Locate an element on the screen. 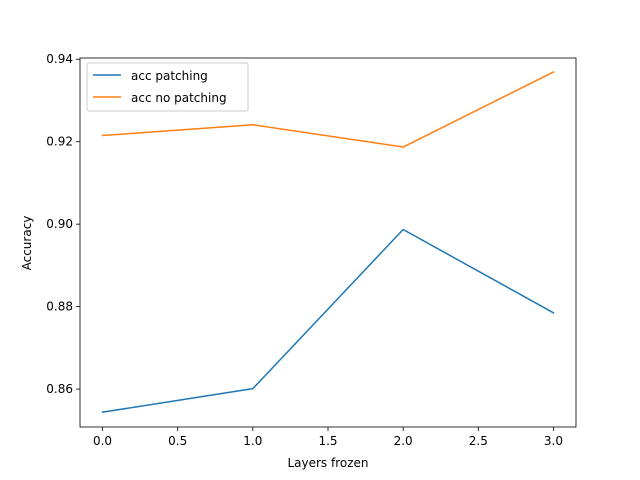 The height and width of the screenshot is (480, 640). legend: acc patching acc no patching is located at coordinates (167, 87).